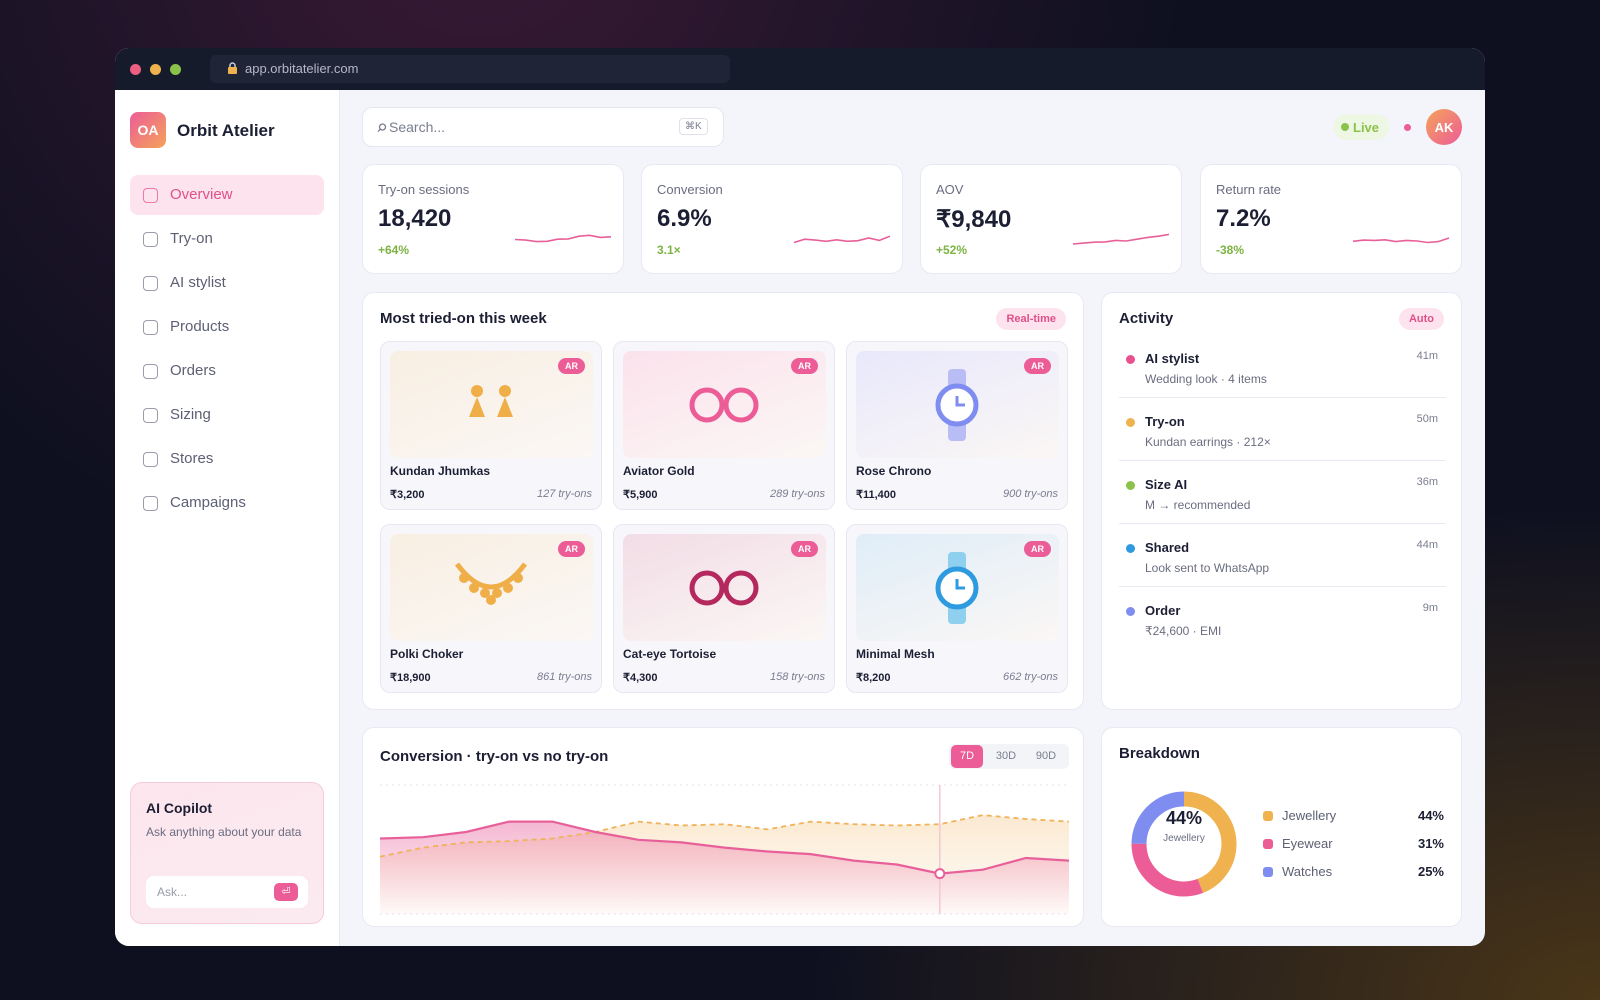  I want to click on donut, so click(1184, 844).